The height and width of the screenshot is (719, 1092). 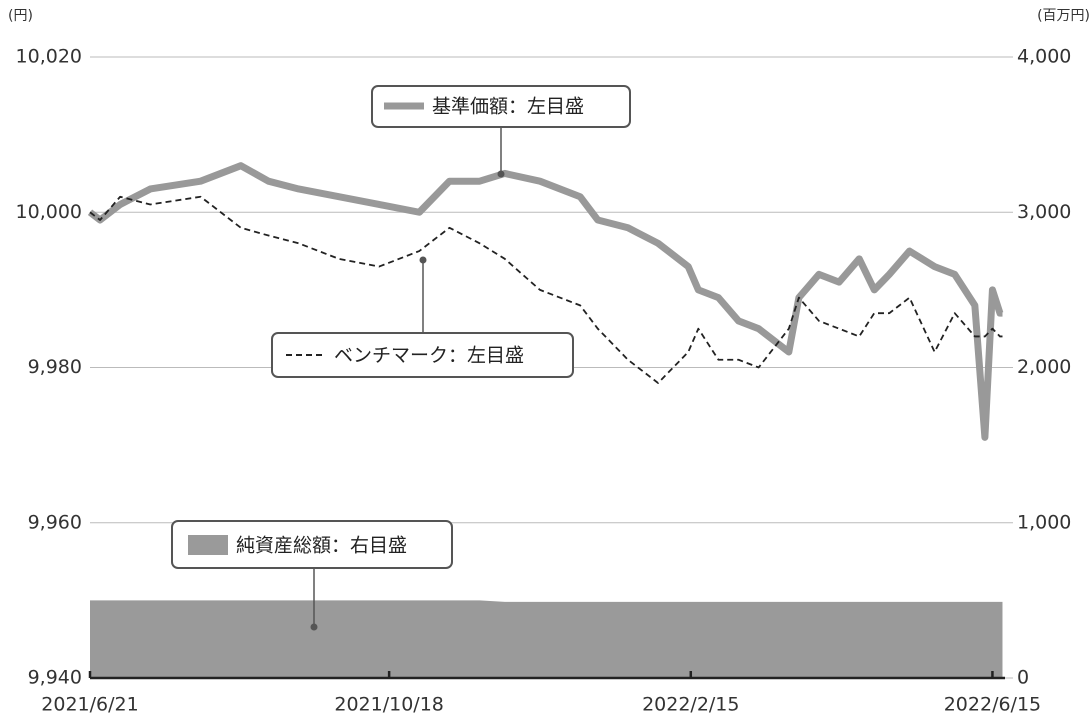 I want to click on area, so click(x=546, y=639).